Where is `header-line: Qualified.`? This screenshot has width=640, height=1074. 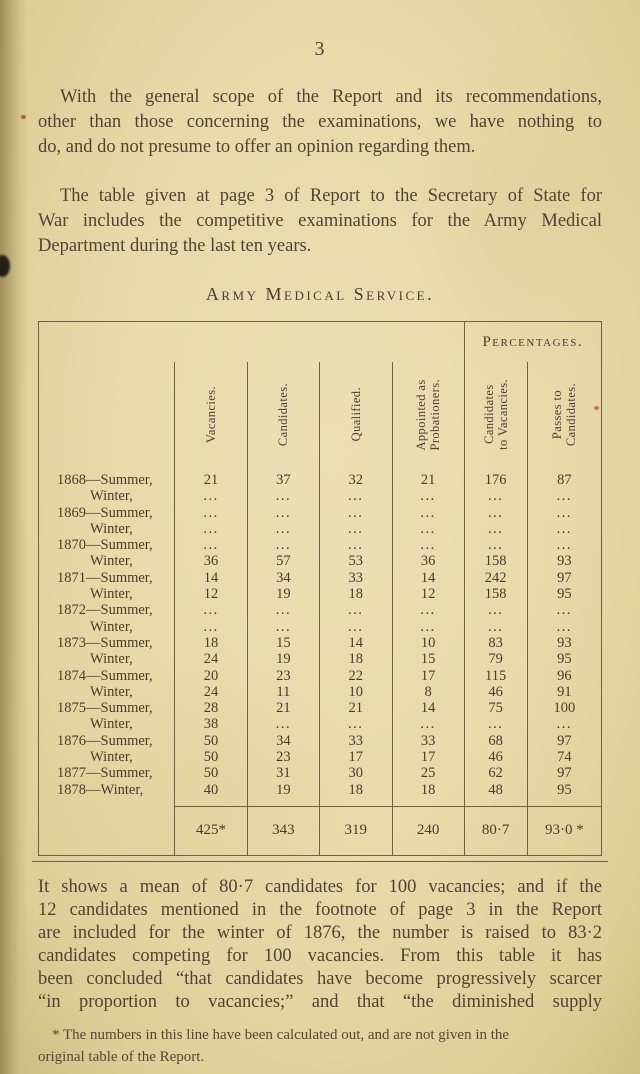 header-line: Qualified. is located at coordinates (355, 414).